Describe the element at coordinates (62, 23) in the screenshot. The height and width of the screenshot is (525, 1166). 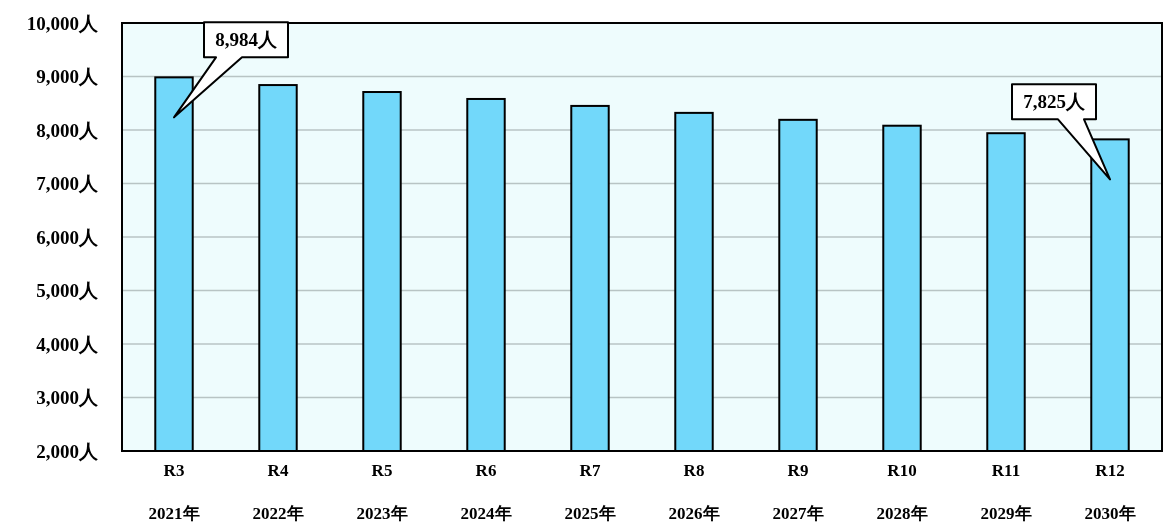
I see `y-tick-label: 10,000人` at that location.